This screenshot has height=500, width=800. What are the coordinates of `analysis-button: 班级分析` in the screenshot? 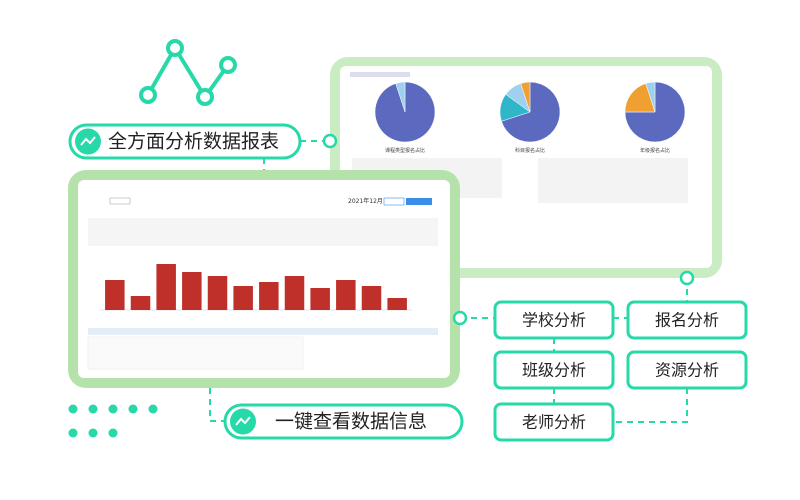 It's located at (554, 370).